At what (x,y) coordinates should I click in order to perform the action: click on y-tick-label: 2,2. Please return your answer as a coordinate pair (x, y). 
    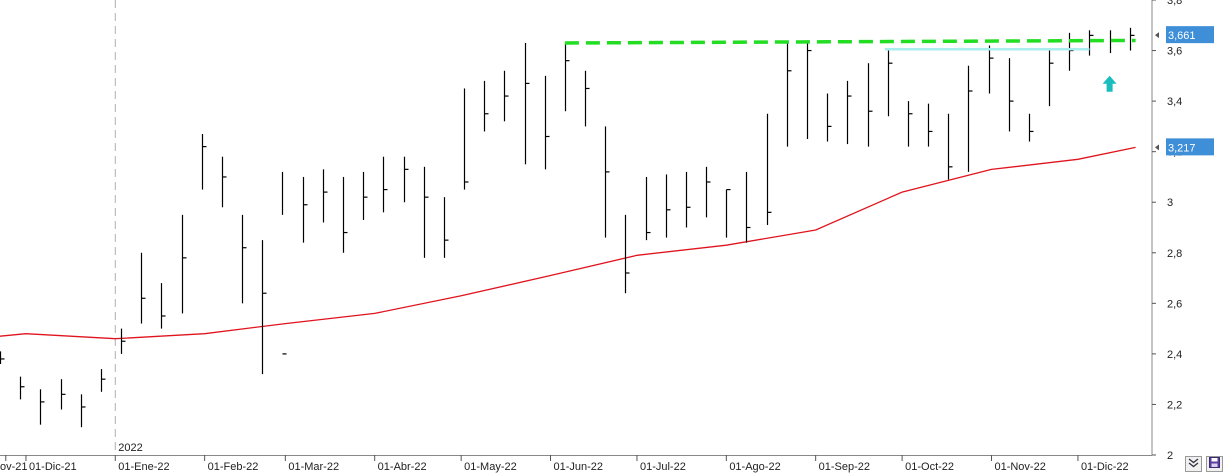
    Looking at the image, I should click on (1174, 405).